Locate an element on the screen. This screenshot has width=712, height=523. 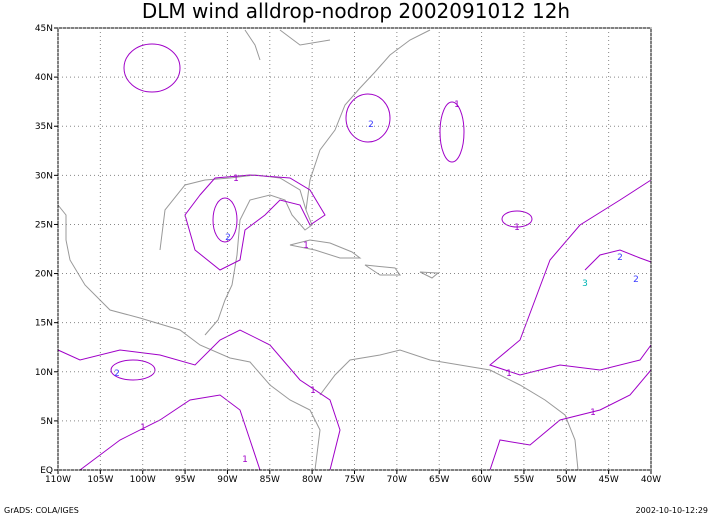
x-tick-label: 100W is located at coordinates (143, 480).